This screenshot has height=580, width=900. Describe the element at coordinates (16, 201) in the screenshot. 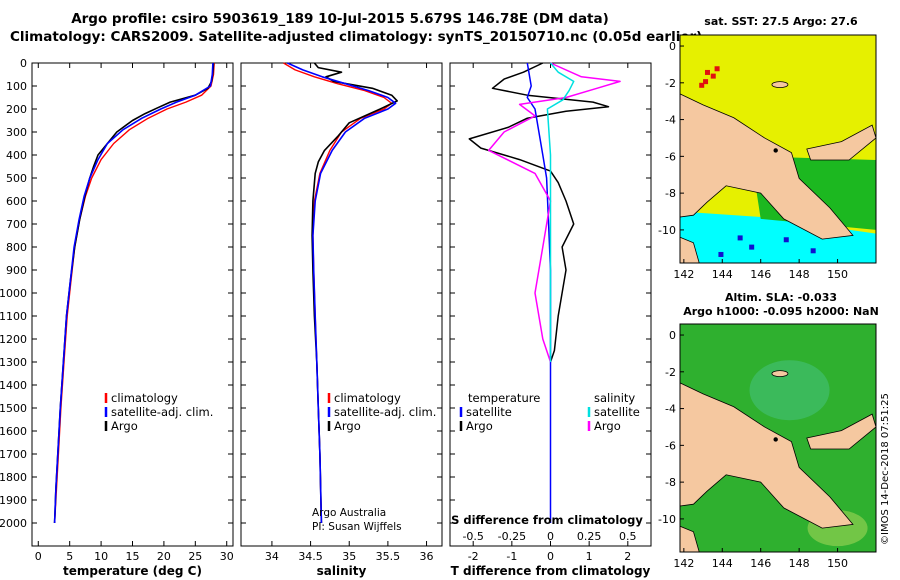

I see `depth-tick-label: 600` at that location.